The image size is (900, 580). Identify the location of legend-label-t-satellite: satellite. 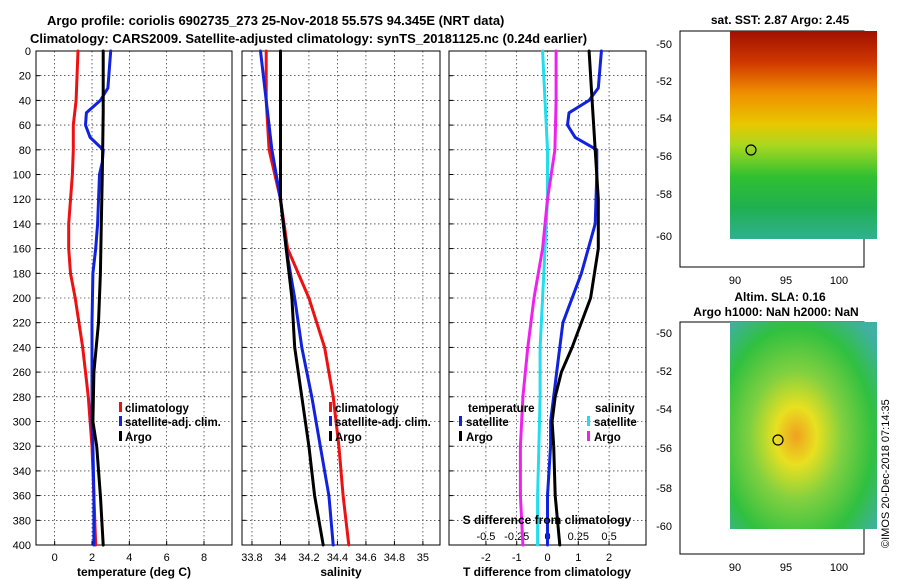
(487, 423).